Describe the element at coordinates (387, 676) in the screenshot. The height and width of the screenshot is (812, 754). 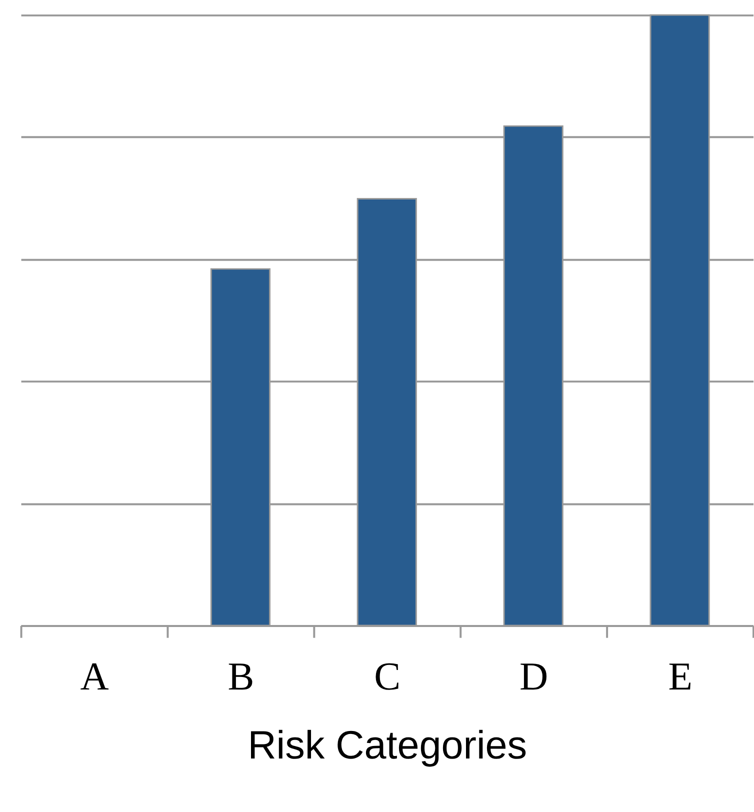
I see `x-tick-label: C` at that location.